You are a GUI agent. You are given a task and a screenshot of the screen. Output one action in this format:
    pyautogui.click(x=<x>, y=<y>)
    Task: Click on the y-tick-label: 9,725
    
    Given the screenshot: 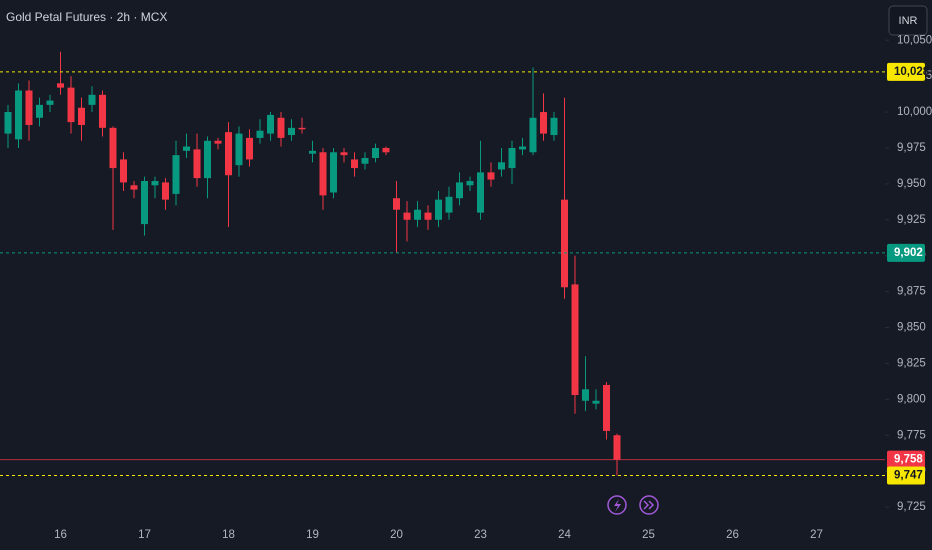 What is the action you would take?
    pyautogui.click(x=911, y=507)
    